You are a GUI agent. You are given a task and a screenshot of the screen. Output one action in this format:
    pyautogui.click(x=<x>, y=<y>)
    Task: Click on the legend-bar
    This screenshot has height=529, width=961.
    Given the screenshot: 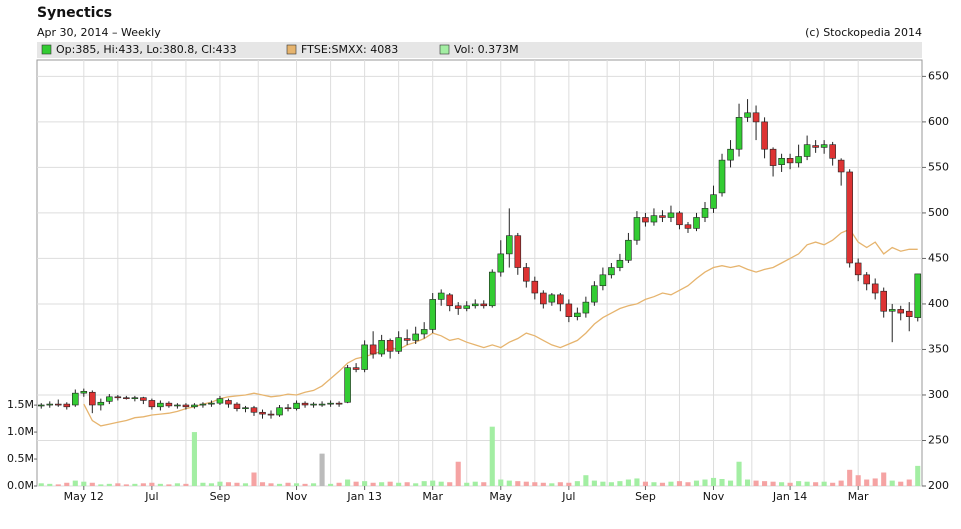 What is the action you would take?
    pyautogui.click(x=479, y=50)
    